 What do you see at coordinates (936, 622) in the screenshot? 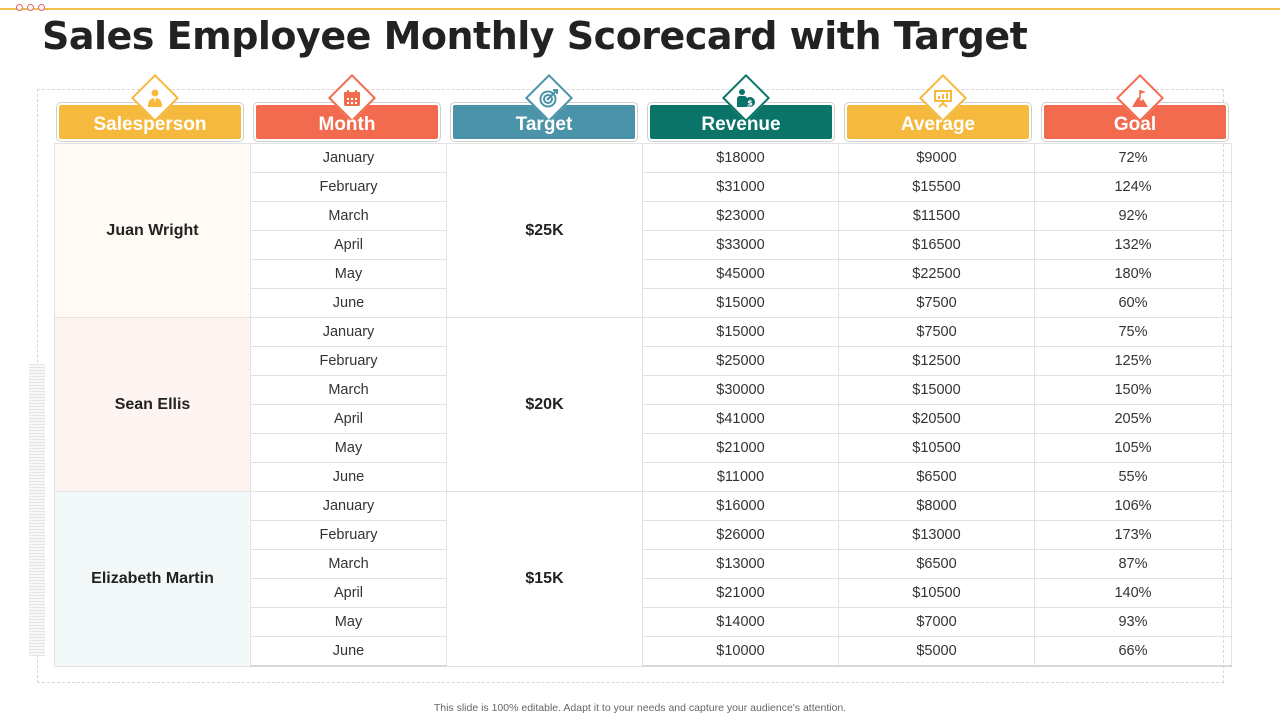
I see `average-cell: $7000` at bounding box center [936, 622].